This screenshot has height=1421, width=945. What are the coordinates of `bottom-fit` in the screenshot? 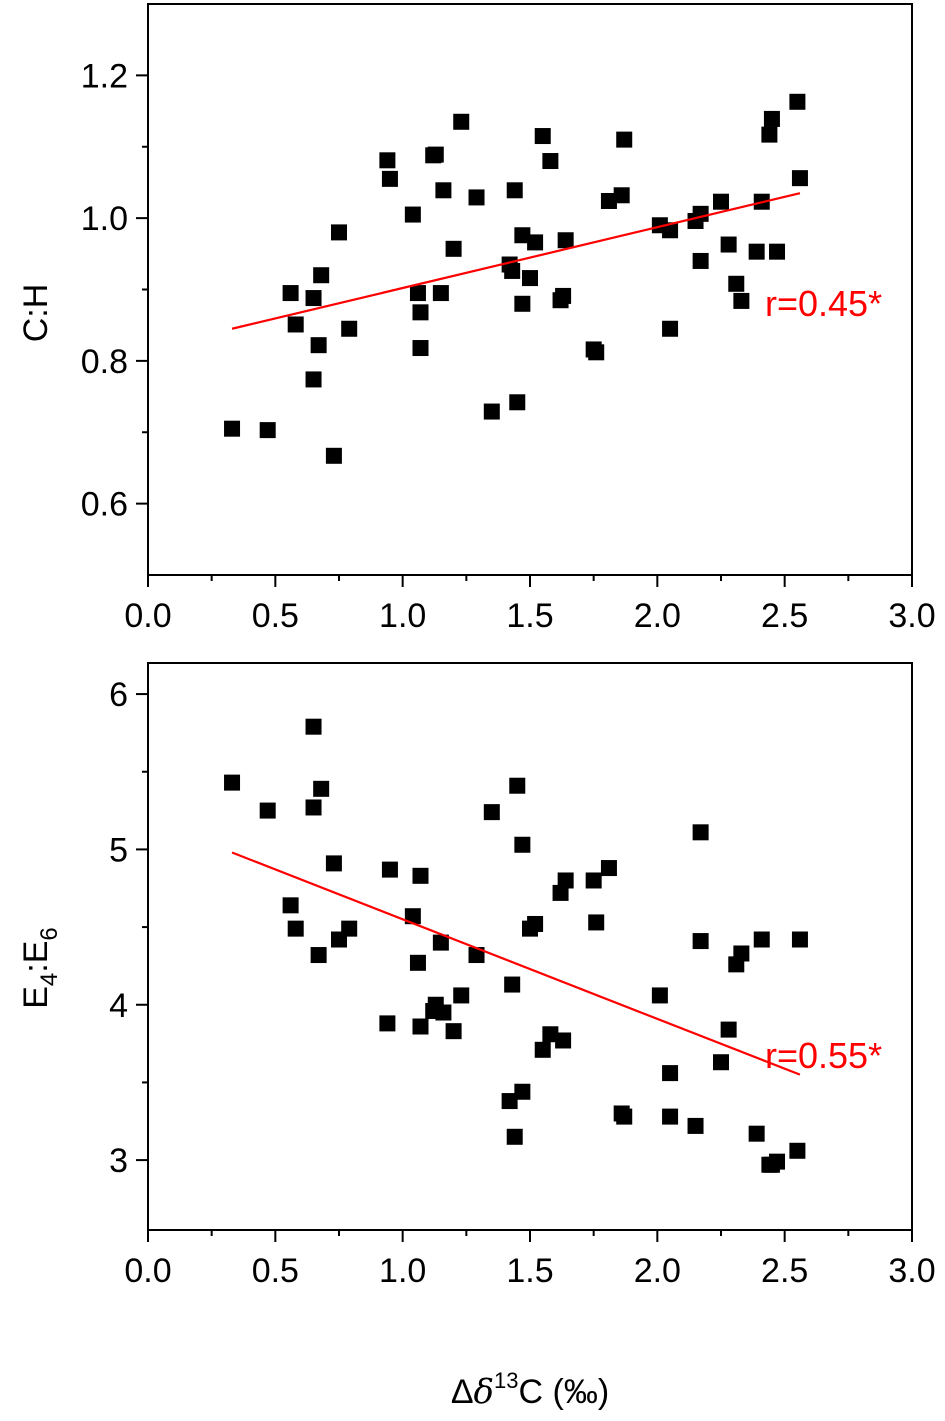 It's located at (516, 963).